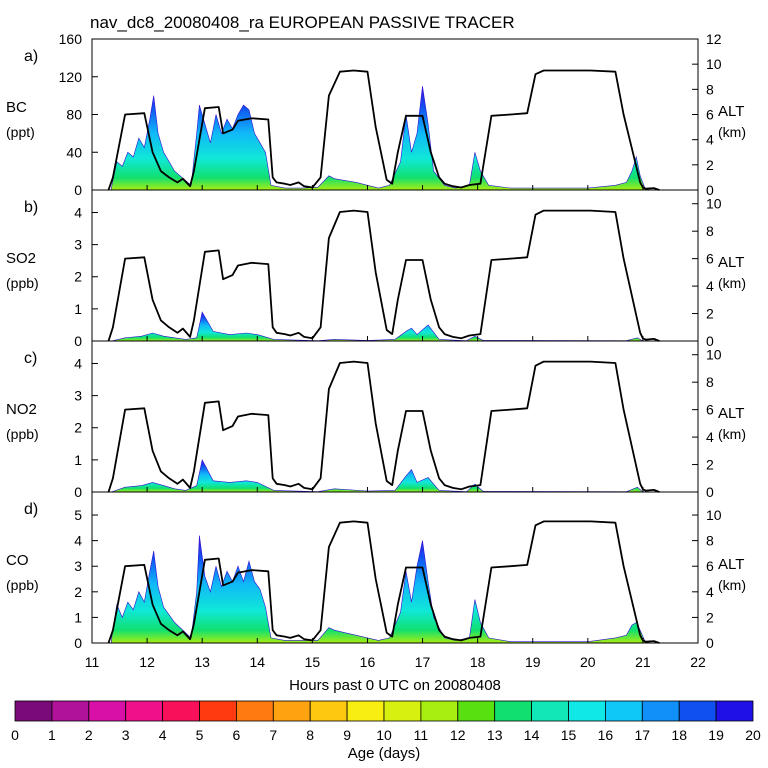 The image size is (768, 768). What do you see at coordinates (20, 132) in the screenshot?
I see `left-axis-unit: (ppt)` at bounding box center [20, 132].